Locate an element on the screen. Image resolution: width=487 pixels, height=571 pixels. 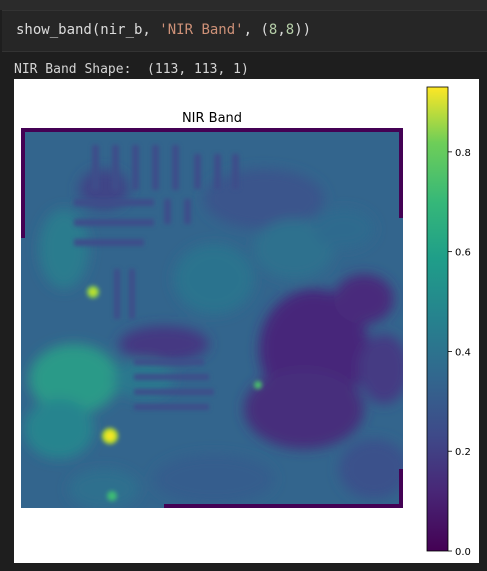
colorbar is located at coordinates (437, 319).